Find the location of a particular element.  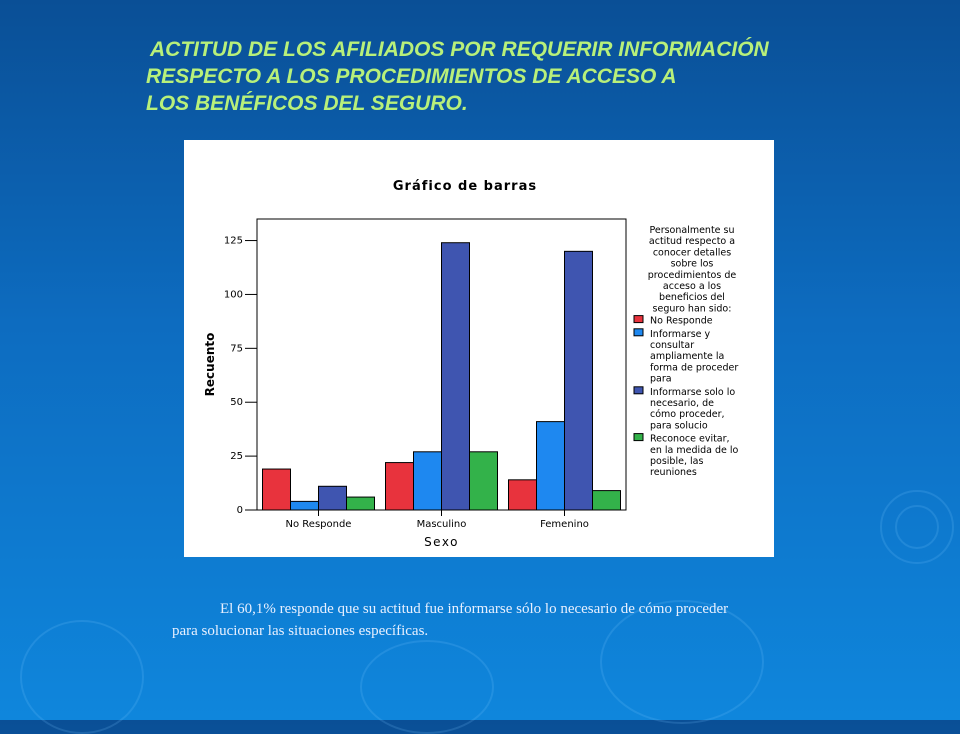

legend-title: seguro han sido: is located at coordinates (692, 308).